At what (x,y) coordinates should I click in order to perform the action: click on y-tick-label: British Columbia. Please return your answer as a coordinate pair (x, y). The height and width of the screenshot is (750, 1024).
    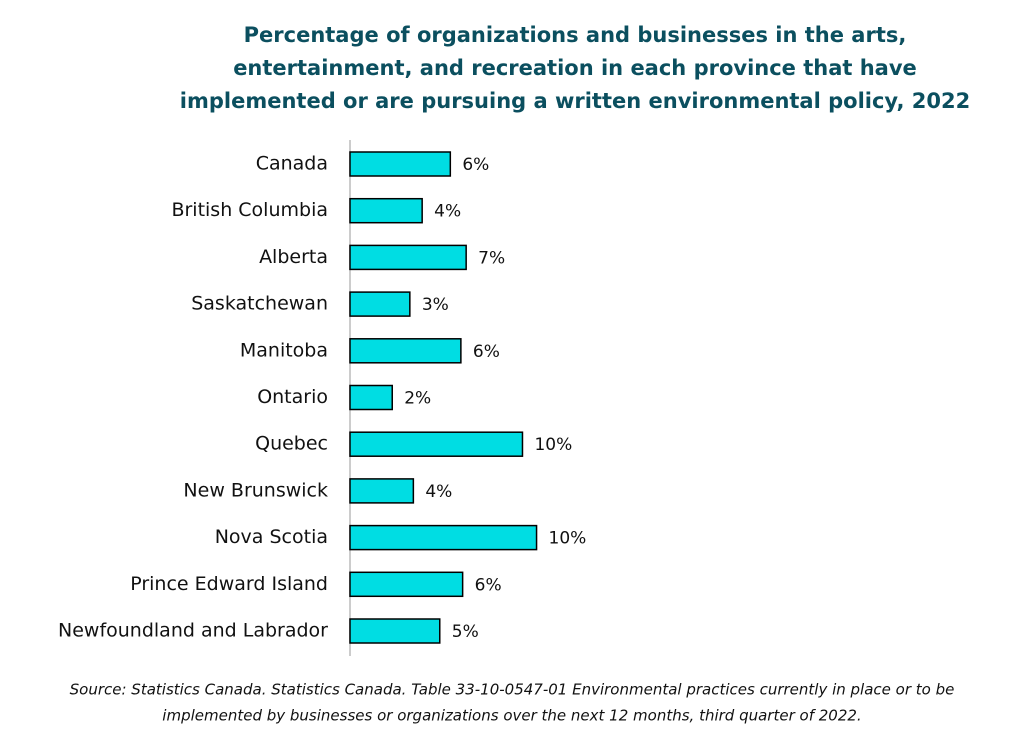
    Looking at the image, I should click on (249, 210).